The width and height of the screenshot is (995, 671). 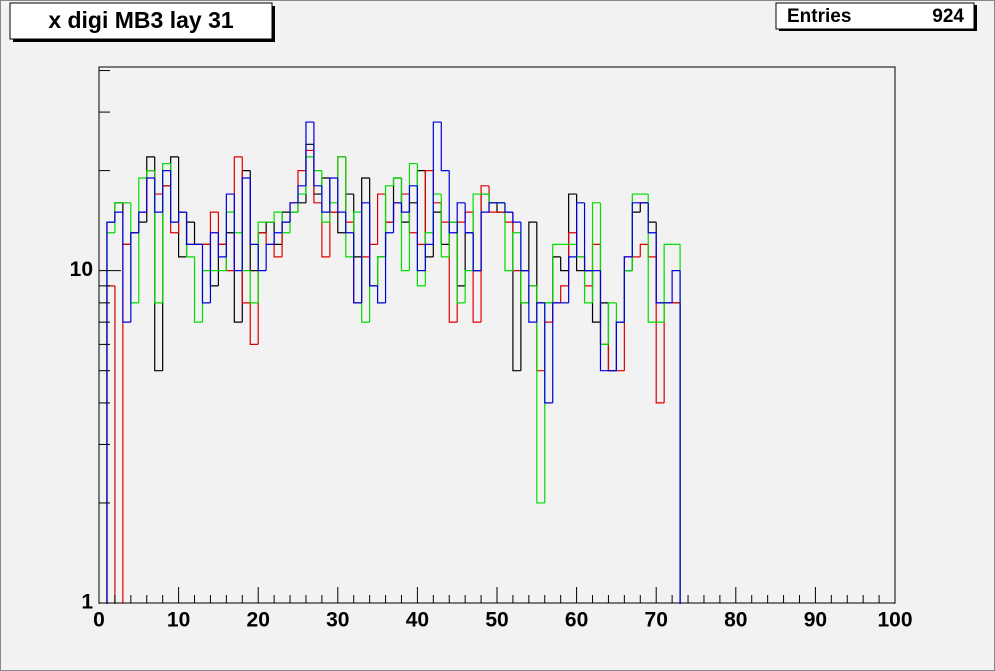 What do you see at coordinates (656, 620) in the screenshot?
I see `x-tick-label: 70` at bounding box center [656, 620].